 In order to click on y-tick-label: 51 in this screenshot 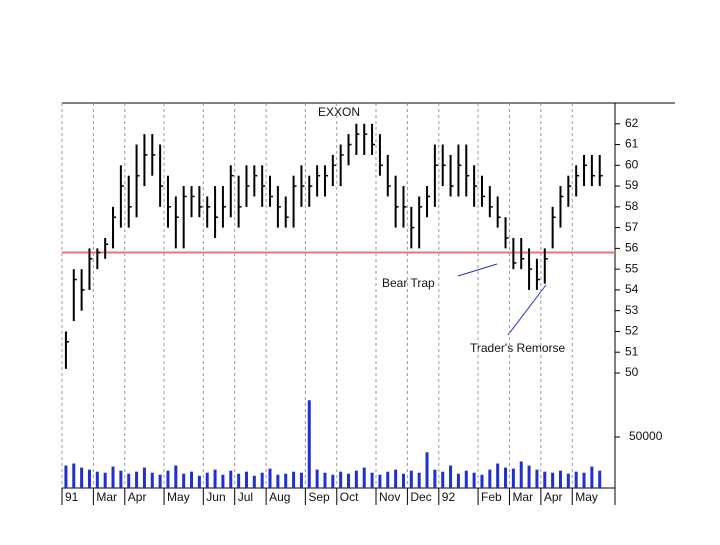, I will do `click(632, 351)`.